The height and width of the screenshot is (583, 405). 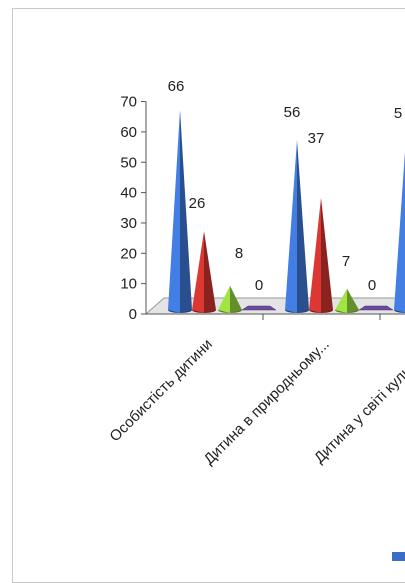 What do you see at coordinates (346, 261) in the screenshot?
I see `data-label: 7` at bounding box center [346, 261].